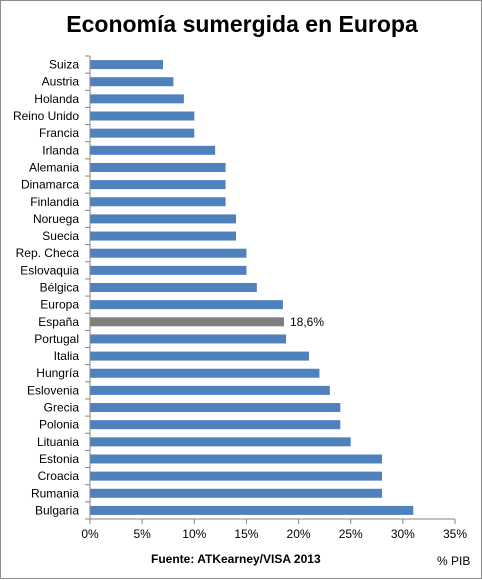 The image size is (482, 580). Describe the element at coordinates (54, 167) in the screenshot. I see `category-label-6: Alemania` at that location.